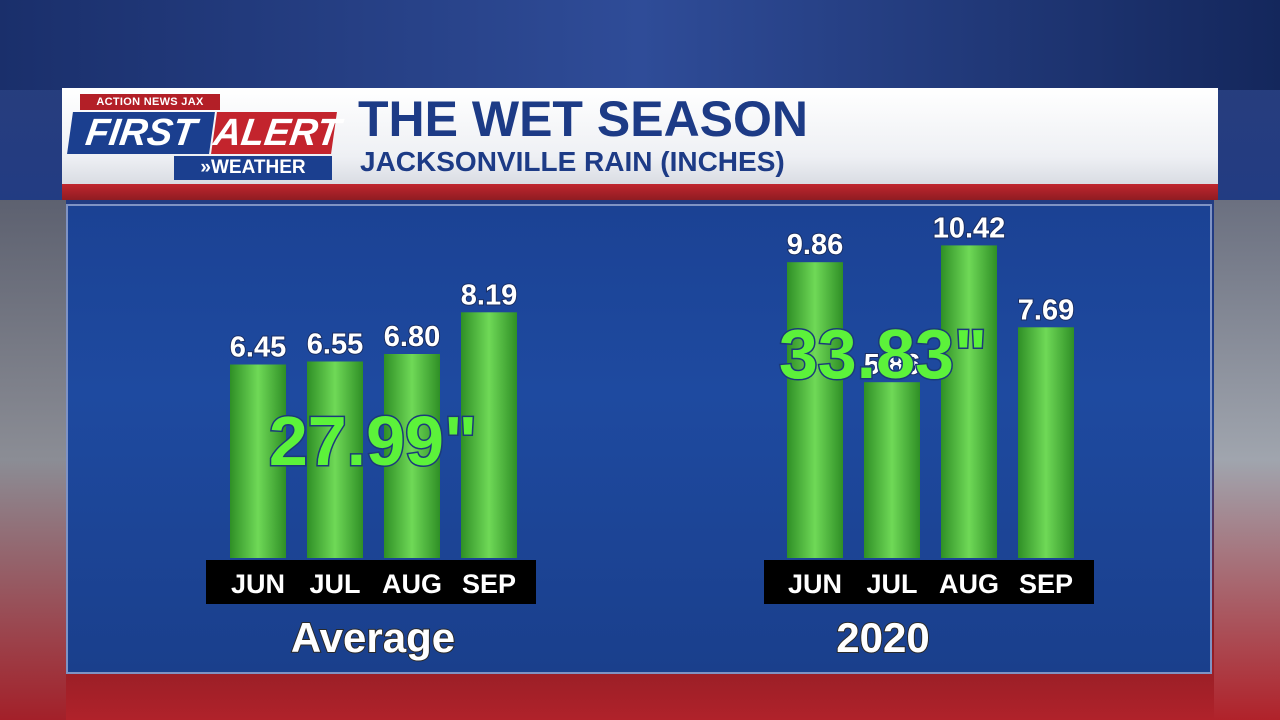  What do you see at coordinates (1247, 460) in the screenshot?
I see `background-right` at bounding box center [1247, 460].